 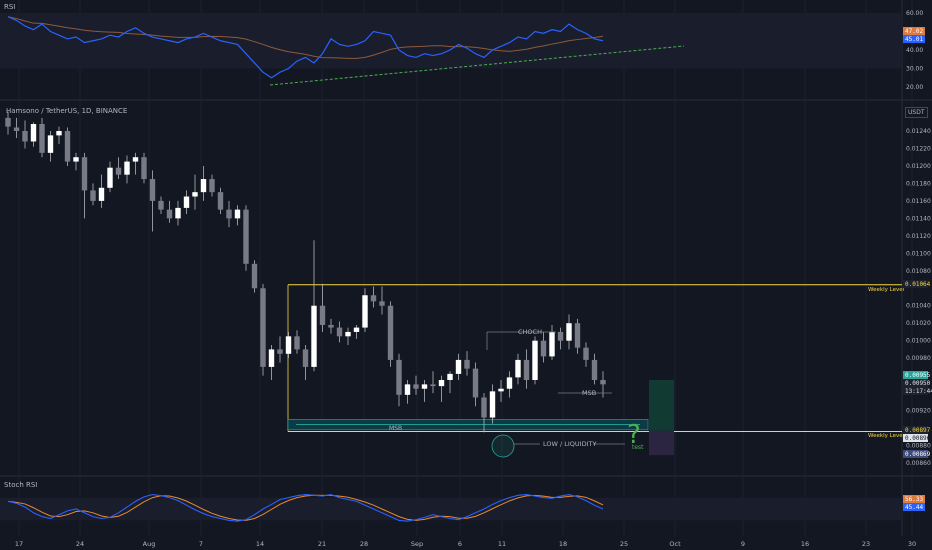 I want to click on time-tick-label: 14, so click(x=260, y=544).